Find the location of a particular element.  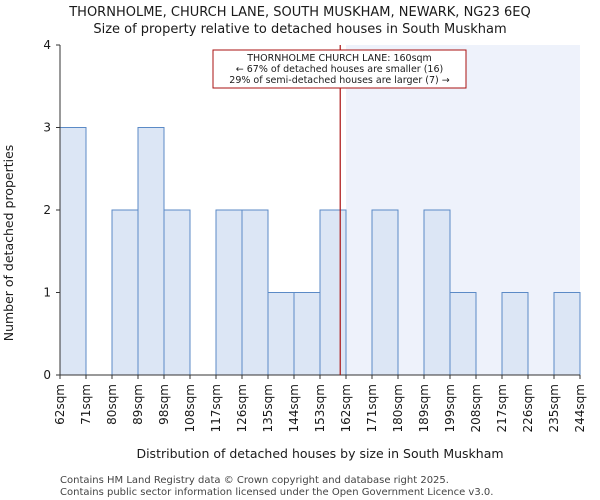

bar-126sqm is located at coordinates (255, 292).